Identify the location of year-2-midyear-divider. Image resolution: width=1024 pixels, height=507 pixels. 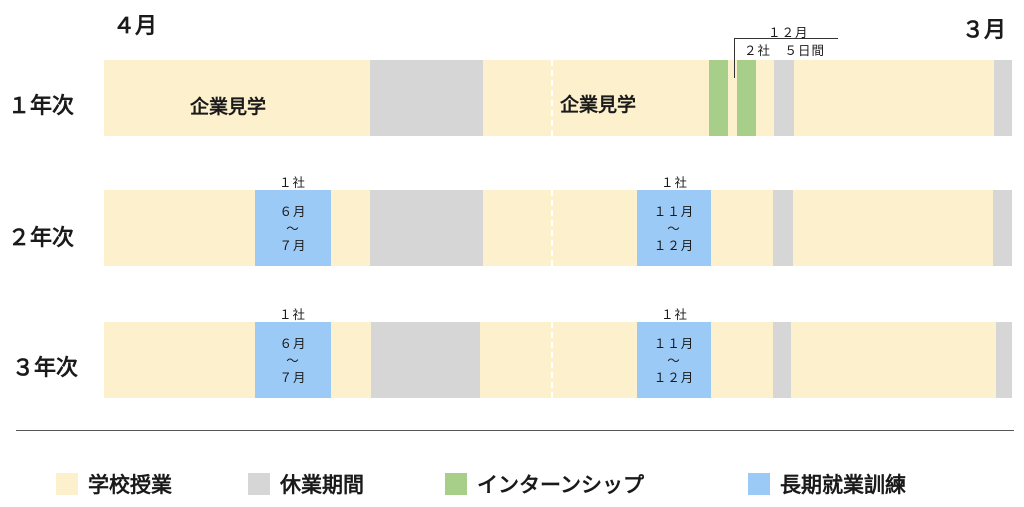
(552, 228).